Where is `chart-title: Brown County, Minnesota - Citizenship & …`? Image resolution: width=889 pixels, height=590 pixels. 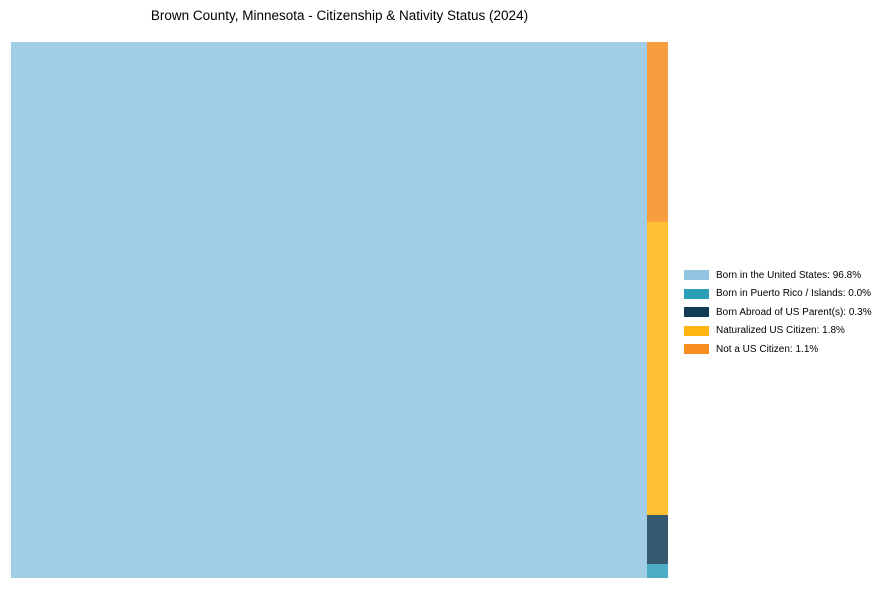
chart-title: Brown County, Minnesota - Citizenship & … is located at coordinates (339, 15).